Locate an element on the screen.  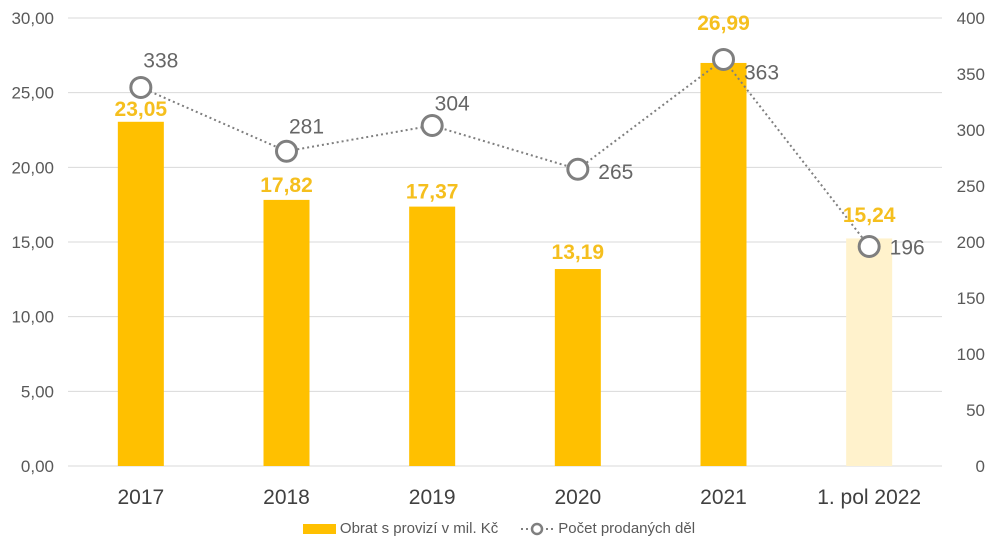
x-tick-label: 2020 is located at coordinates (577, 497).